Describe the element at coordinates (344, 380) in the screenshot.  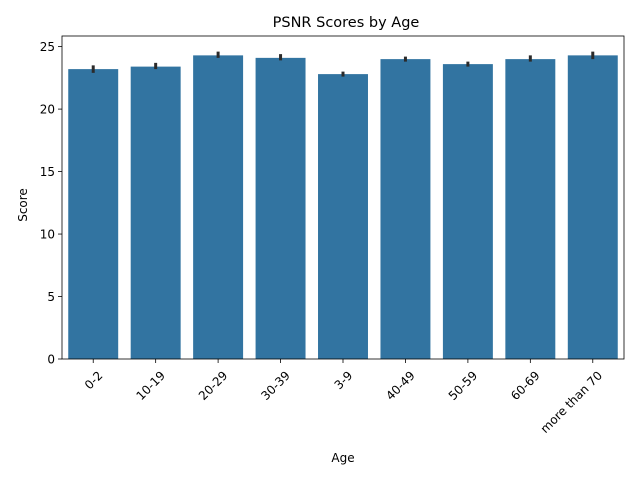
I see `x-tick-label: 3-9` at that location.